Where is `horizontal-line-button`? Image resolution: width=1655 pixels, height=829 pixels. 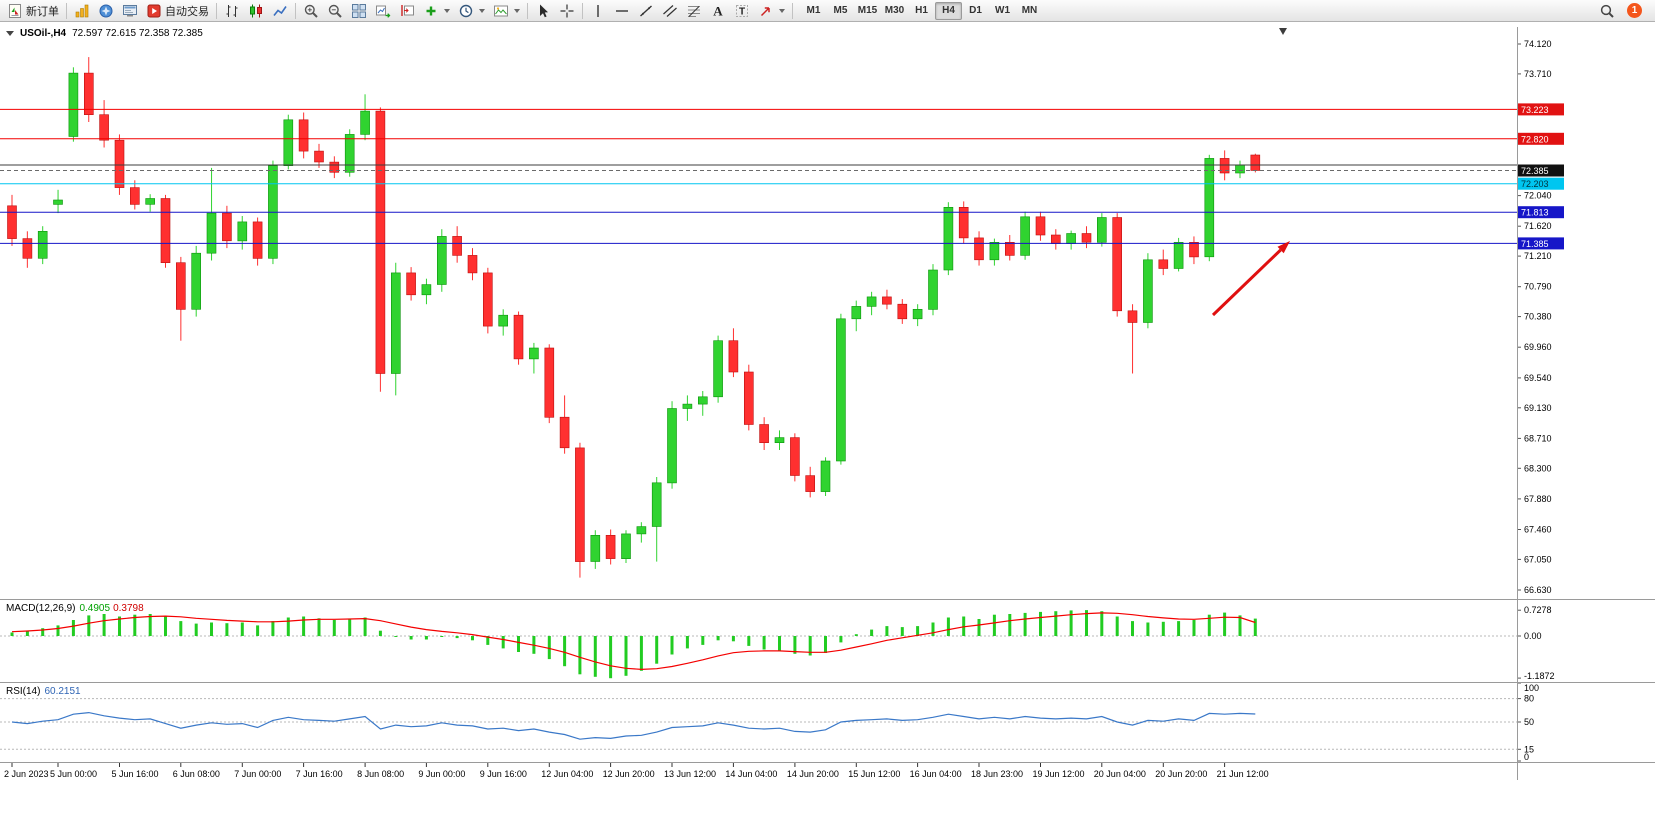 horizontal-line-button is located at coordinates (622, 11).